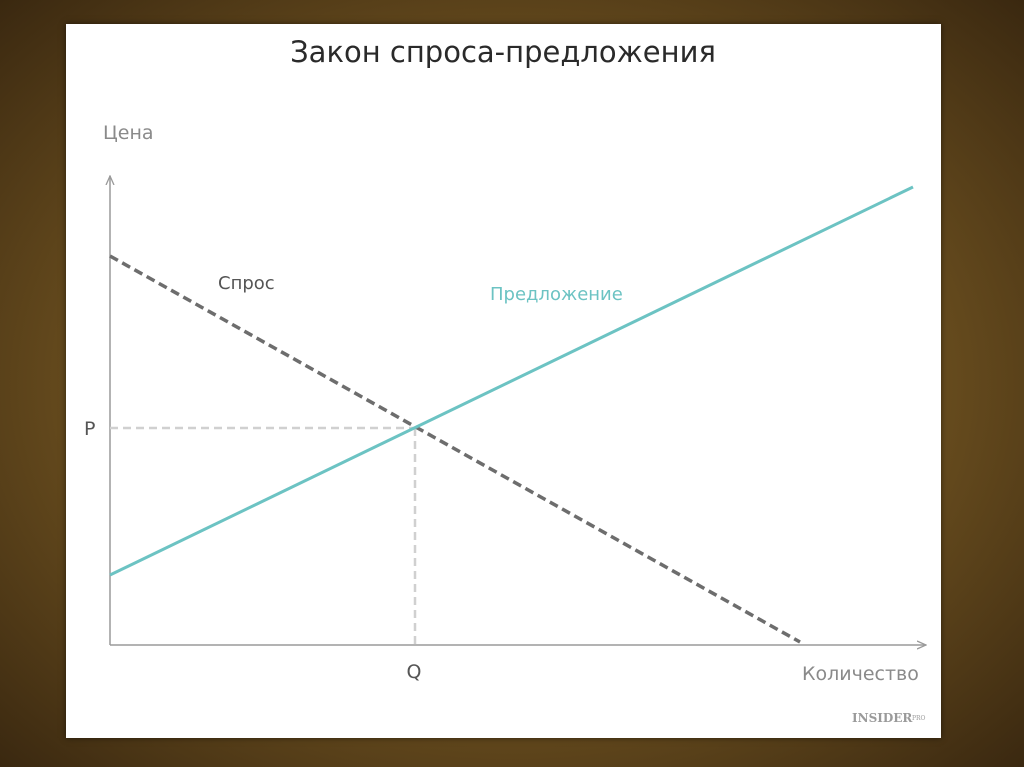 Image resolution: width=1024 pixels, height=767 pixels. What do you see at coordinates (414, 672) in the screenshot?
I see `quantity-marker: Q` at bounding box center [414, 672].